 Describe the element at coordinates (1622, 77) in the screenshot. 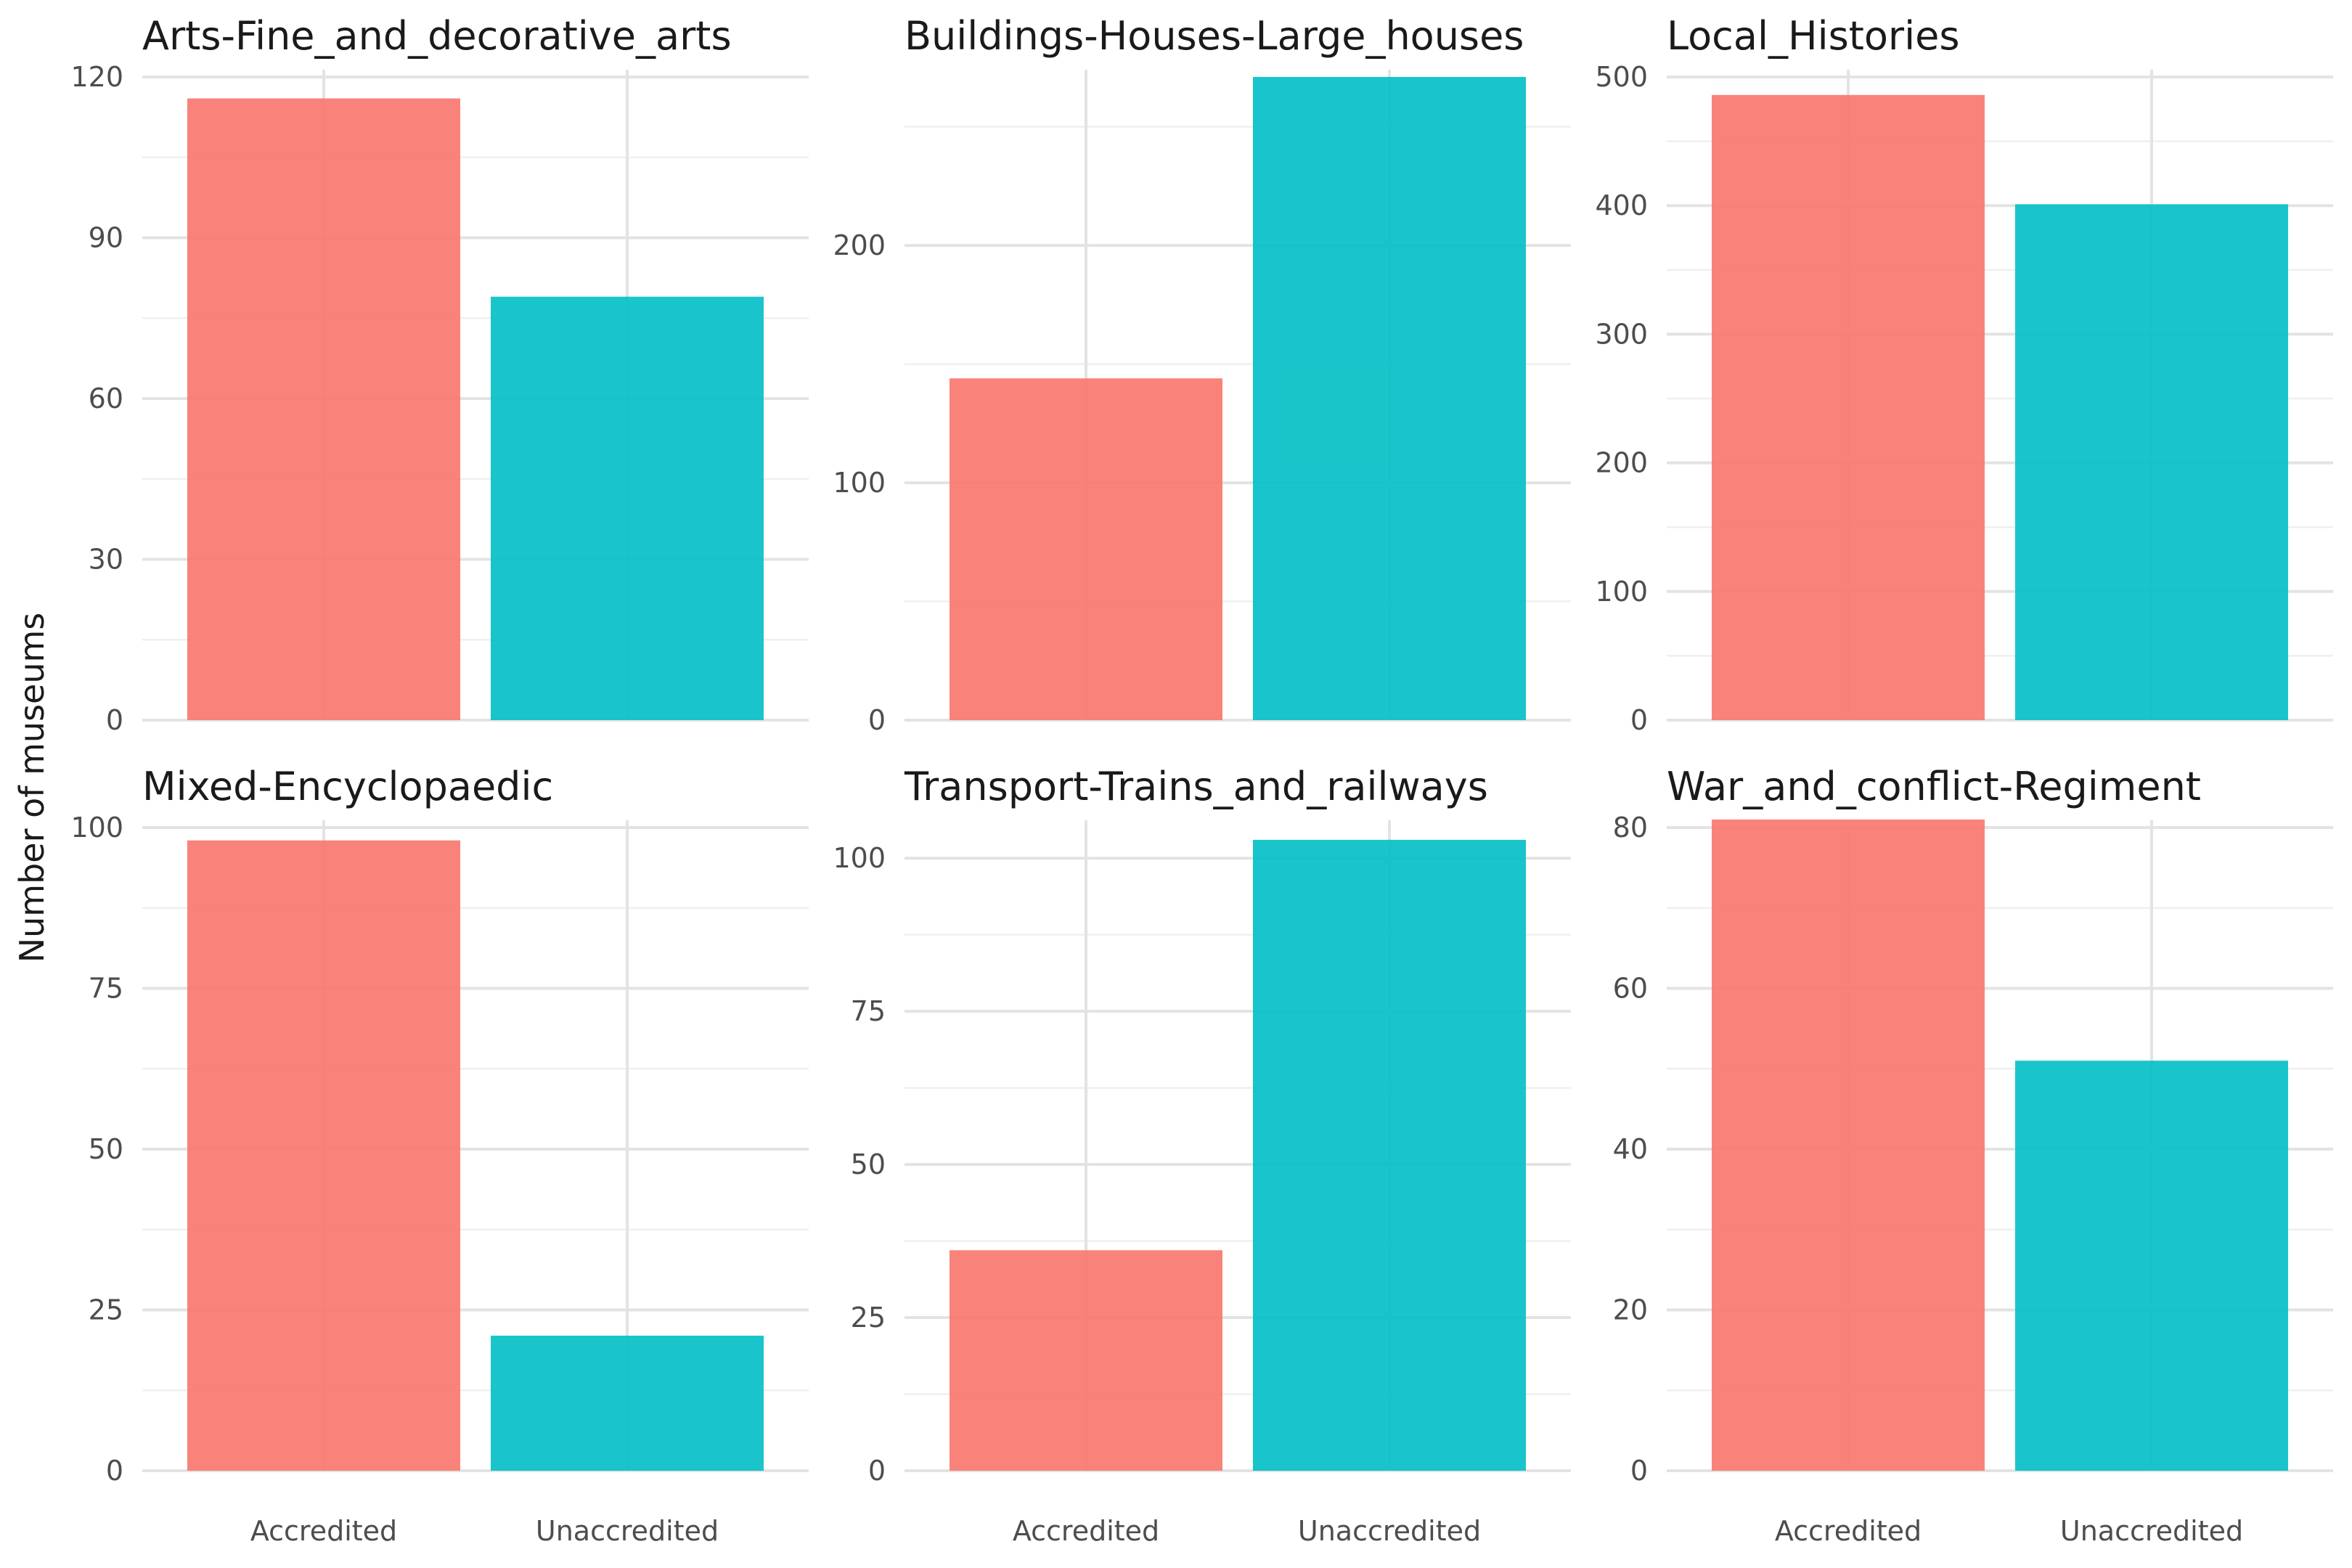

I see `y-tick-label: 500` at that location.